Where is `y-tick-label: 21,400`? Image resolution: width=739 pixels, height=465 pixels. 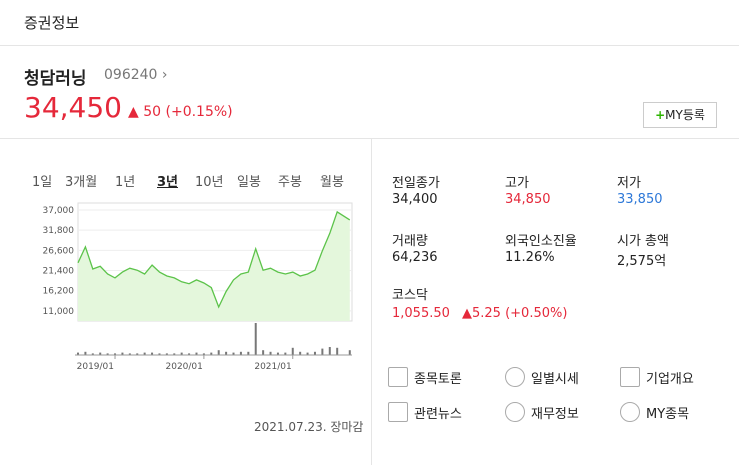
y-tick-label: 21,400 is located at coordinates (59, 272).